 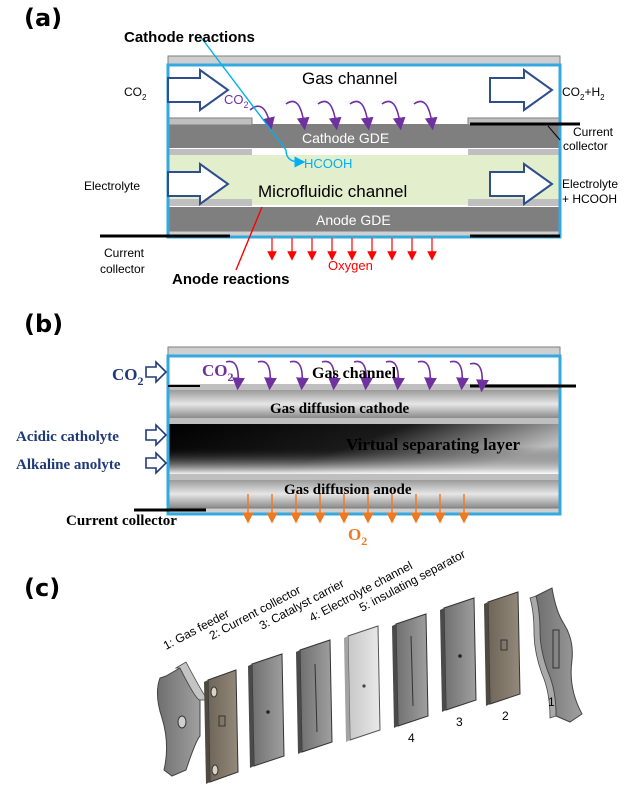 What do you see at coordinates (357, 536) in the screenshot?
I see `o2-label: O2` at bounding box center [357, 536].